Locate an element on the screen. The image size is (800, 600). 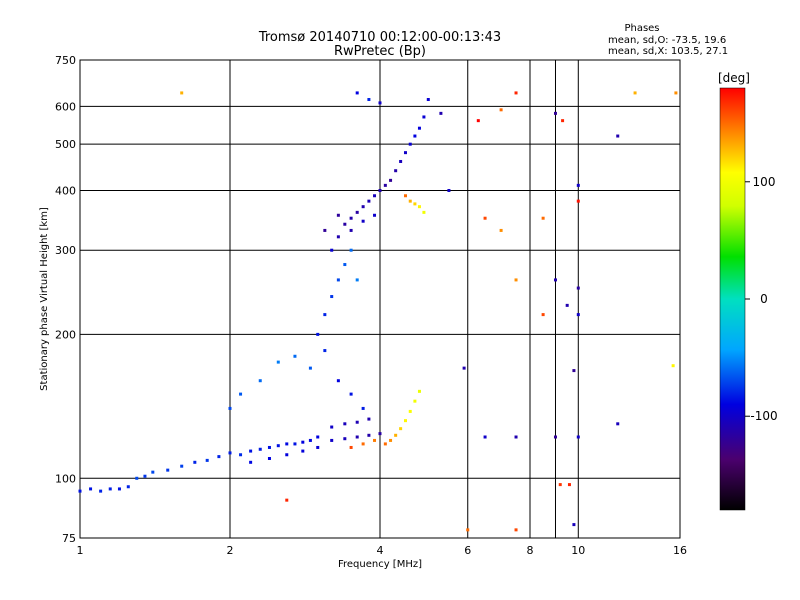
colorbar-tick-label: 0 is located at coordinates (764, 299).